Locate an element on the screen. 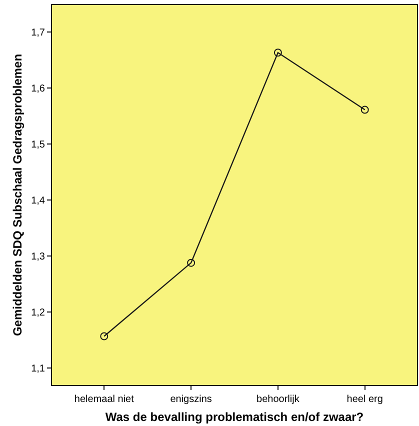 Image resolution: width=419 pixels, height=426 pixels. y-tick-label: 1,6 is located at coordinates (38, 88).